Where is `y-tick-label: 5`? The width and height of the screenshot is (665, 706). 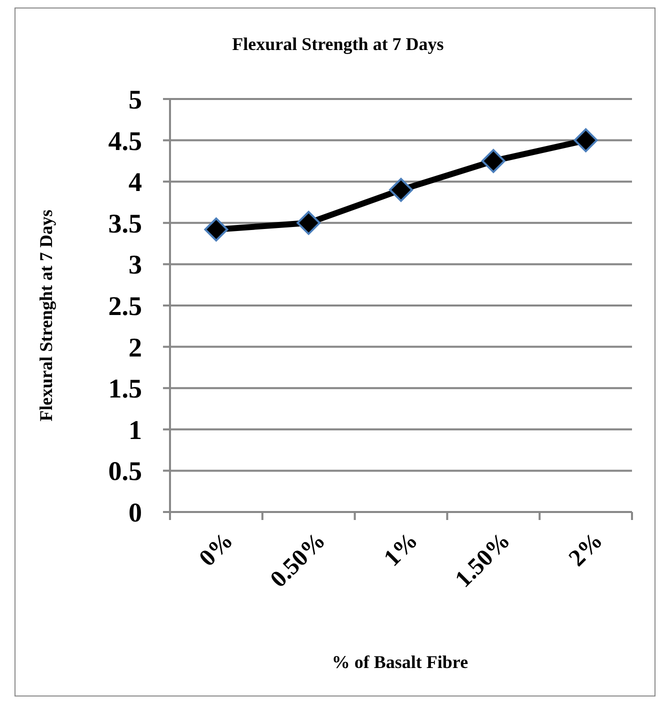
y-tick-label: 5 is located at coordinates (135, 99).